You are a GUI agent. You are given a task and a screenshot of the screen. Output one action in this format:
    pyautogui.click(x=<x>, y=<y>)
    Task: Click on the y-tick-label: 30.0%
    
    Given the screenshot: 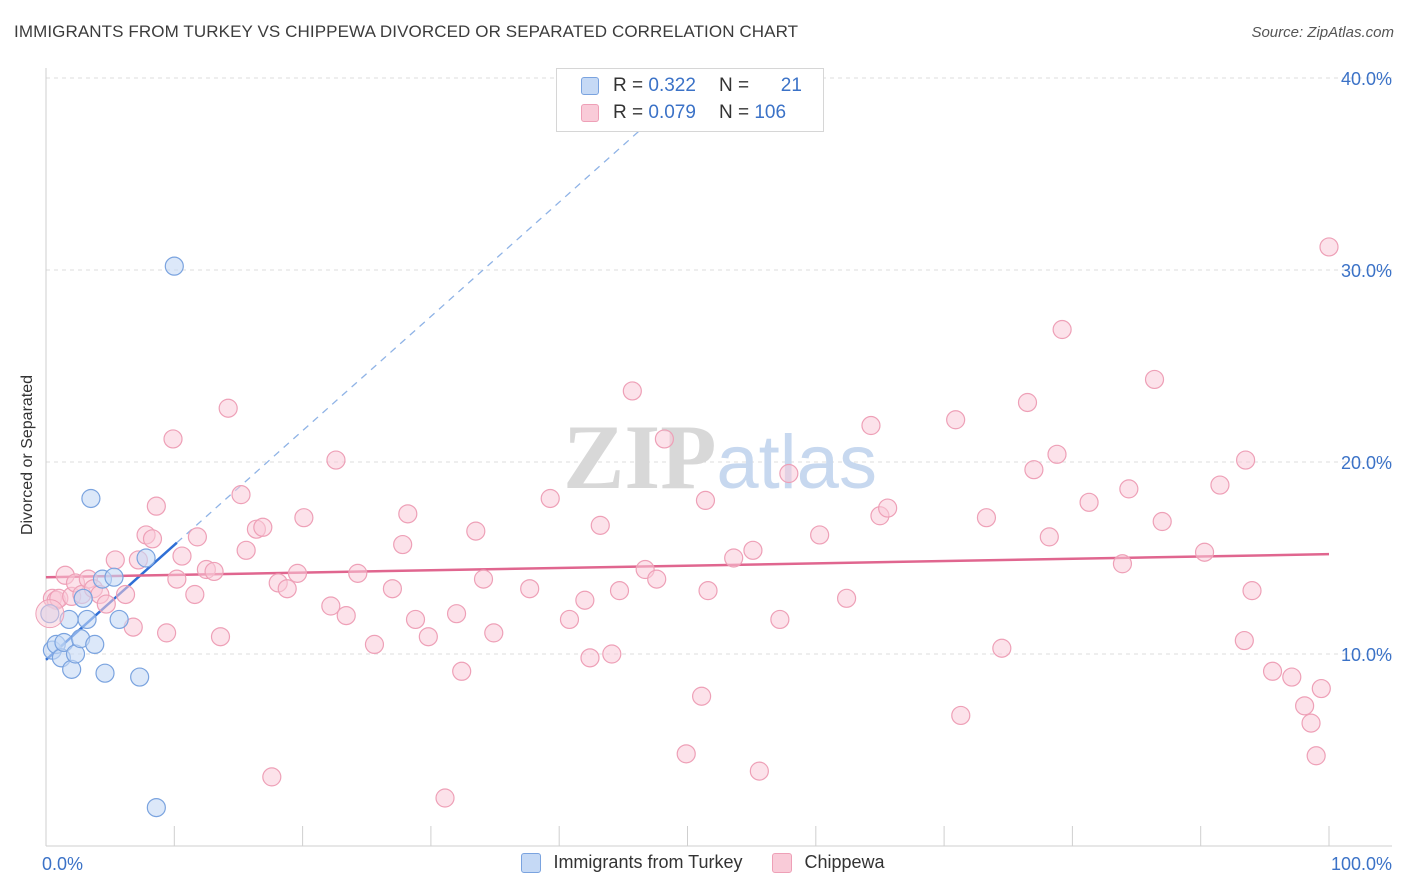 What is the action you would take?
    pyautogui.click(x=1366, y=271)
    